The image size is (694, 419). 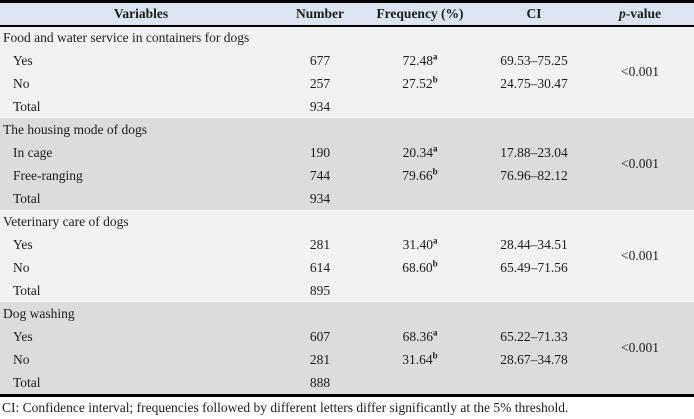 What do you see at coordinates (141, 15) in the screenshot?
I see `col-header-variables: Variables` at bounding box center [141, 15].